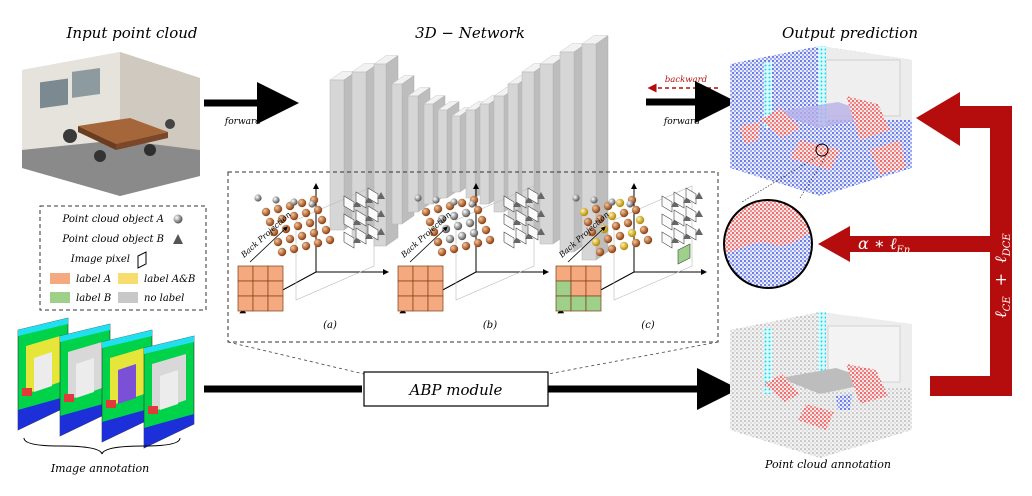 The image size is (1032, 496). Describe the element at coordinates (850, 33) in the screenshot. I see `output-title: Output prediction` at that location.